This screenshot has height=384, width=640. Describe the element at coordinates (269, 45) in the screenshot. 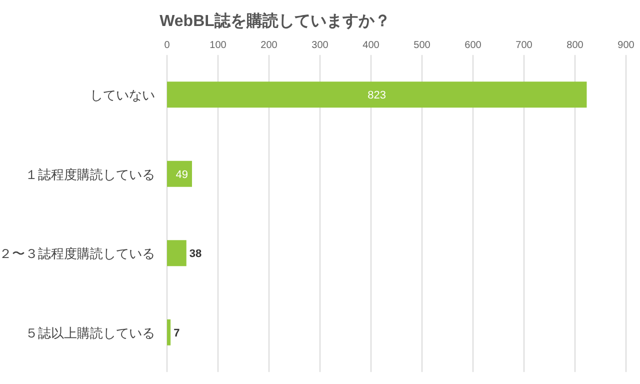

I see `x-tick-label: 200` at that location.